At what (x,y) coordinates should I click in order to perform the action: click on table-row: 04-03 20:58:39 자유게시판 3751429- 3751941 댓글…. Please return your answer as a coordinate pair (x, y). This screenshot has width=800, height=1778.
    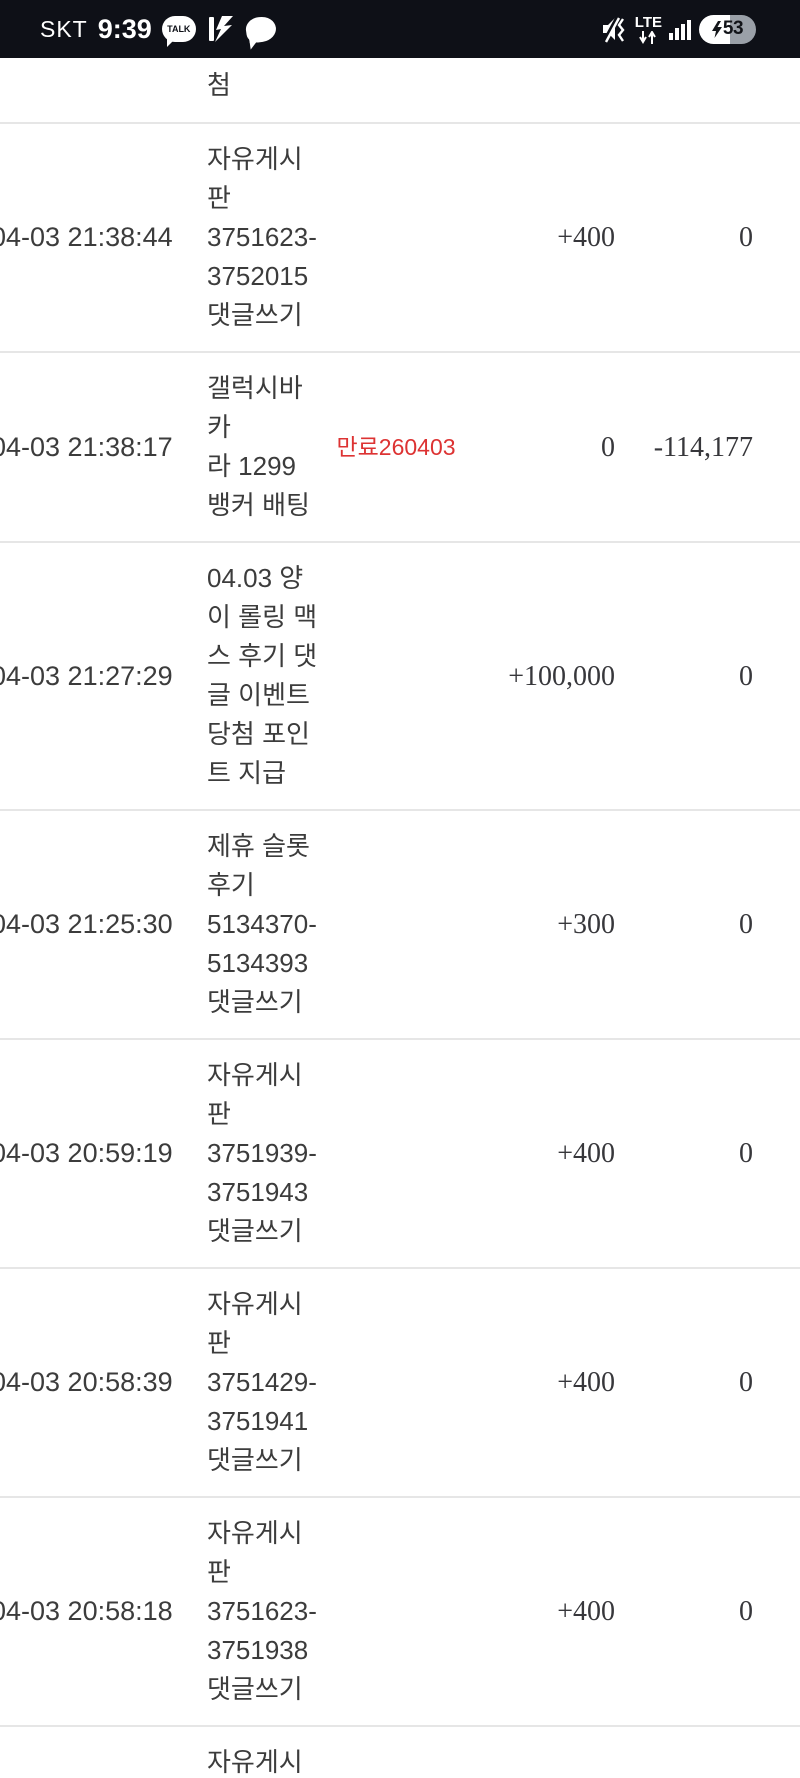
    Looking at the image, I should click on (400, 1383).